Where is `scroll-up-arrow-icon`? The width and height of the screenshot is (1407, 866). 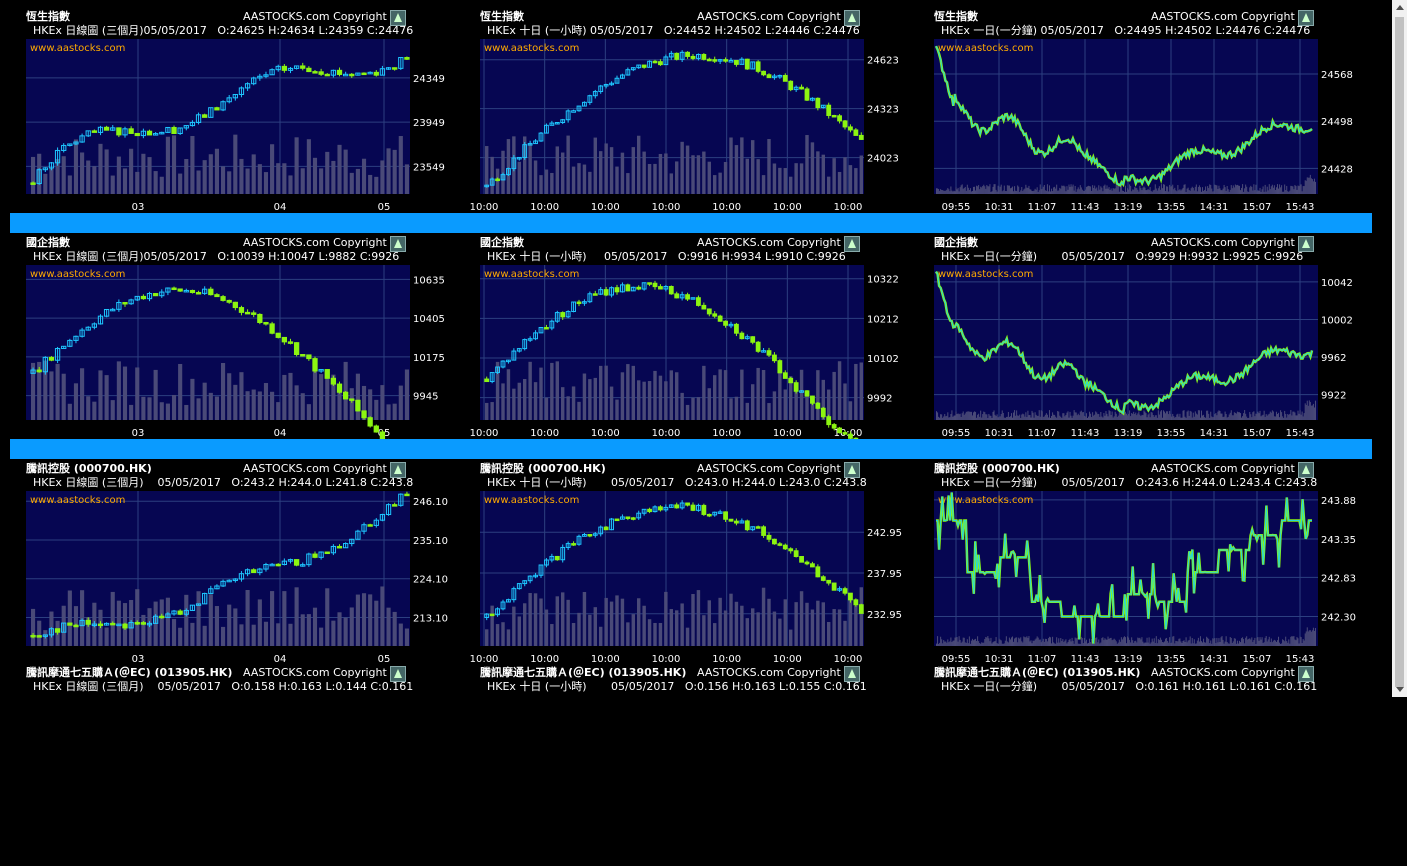
scroll-up-arrow-icon is located at coordinates (1400, 7).